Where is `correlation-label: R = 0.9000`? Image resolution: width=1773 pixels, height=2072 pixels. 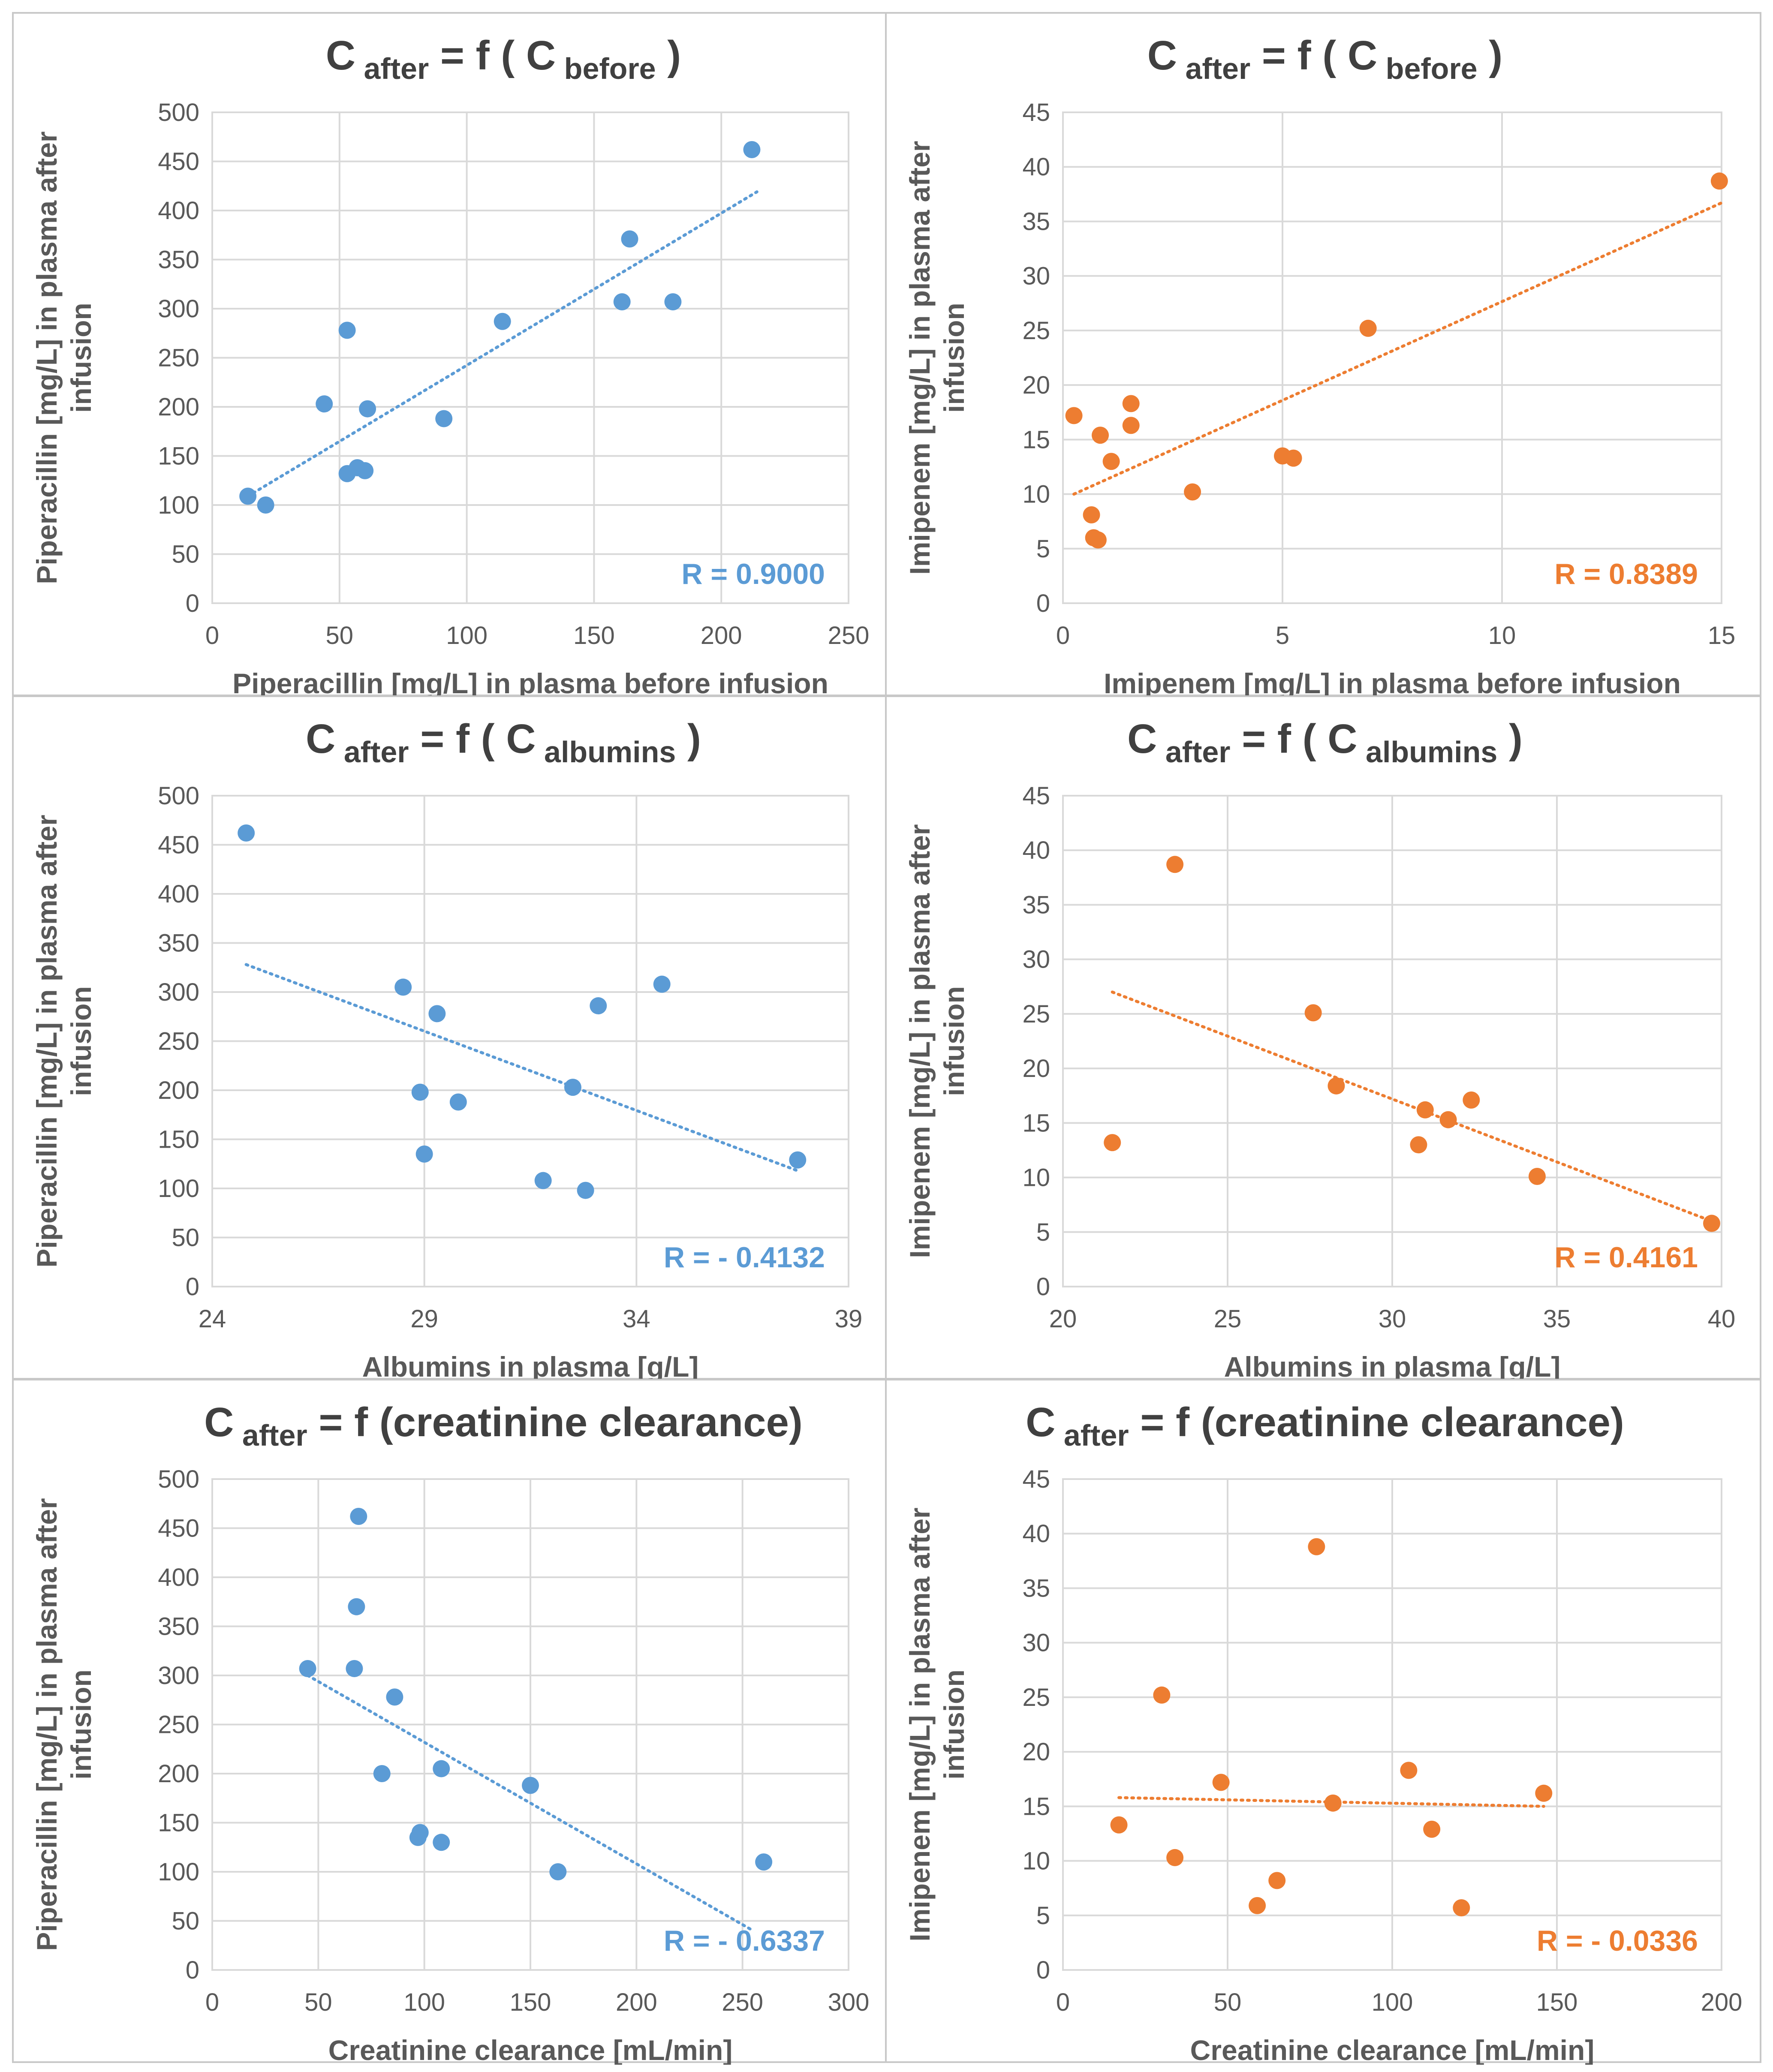
correlation-label: R = 0.9000 is located at coordinates (753, 574).